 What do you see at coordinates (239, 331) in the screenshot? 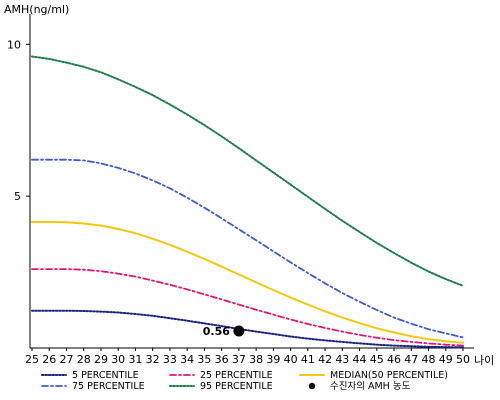
I see `patient-amh-marker` at bounding box center [239, 331].